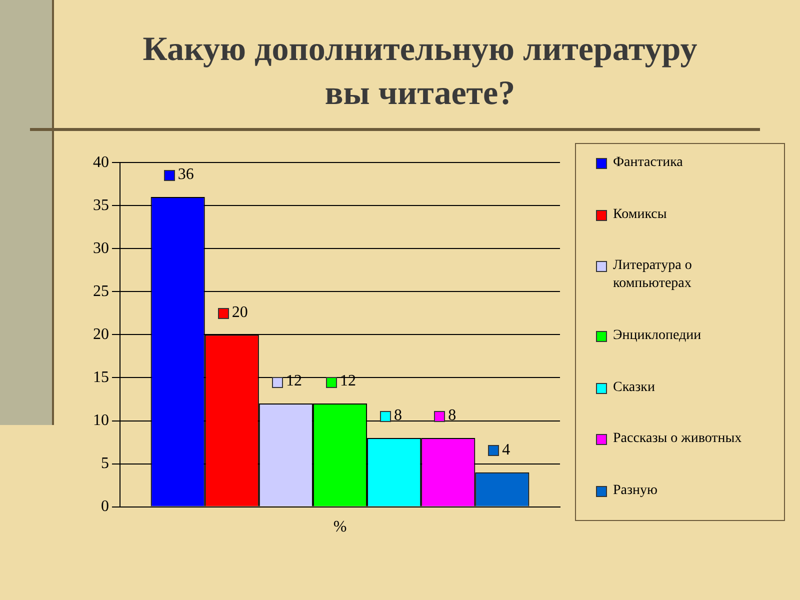  Describe the element at coordinates (105, 507) in the screenshot. I see `y-tick-label: 0` at that location.